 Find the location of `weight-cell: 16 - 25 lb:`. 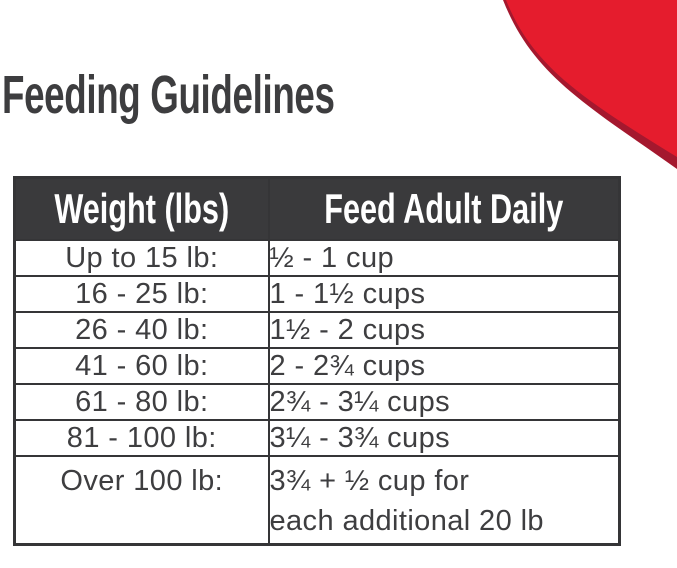

weight-cell: 16 - 25 lb: is located at coordinates (141, 294).